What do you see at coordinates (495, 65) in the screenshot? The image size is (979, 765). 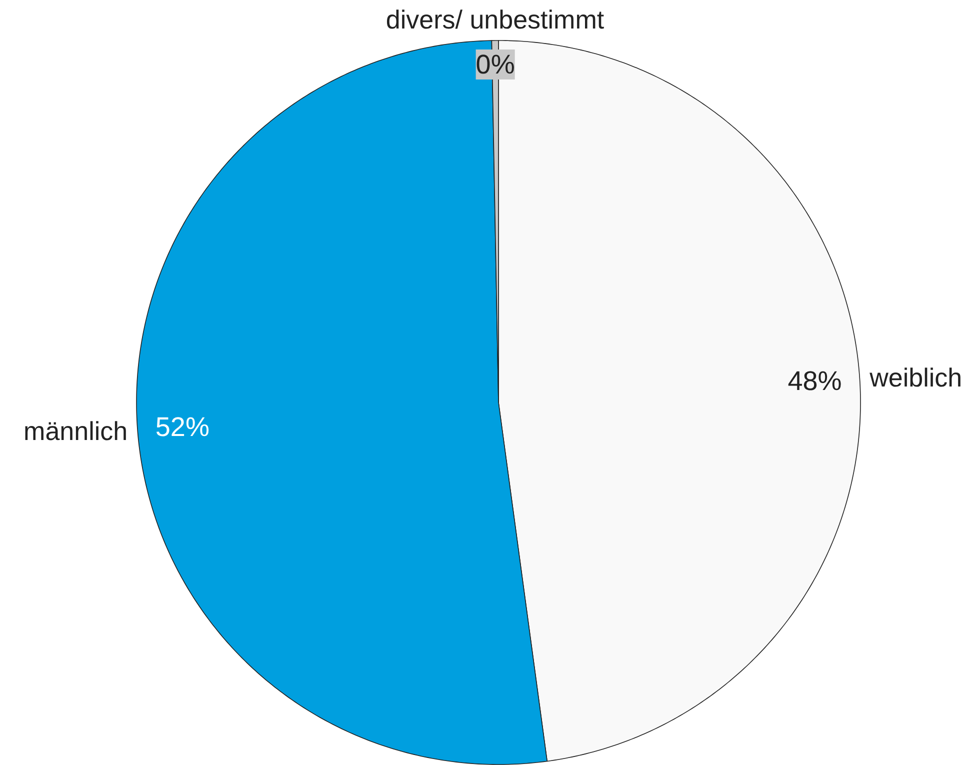 I see `data-label: 0%` at bounding box center [495, 65].